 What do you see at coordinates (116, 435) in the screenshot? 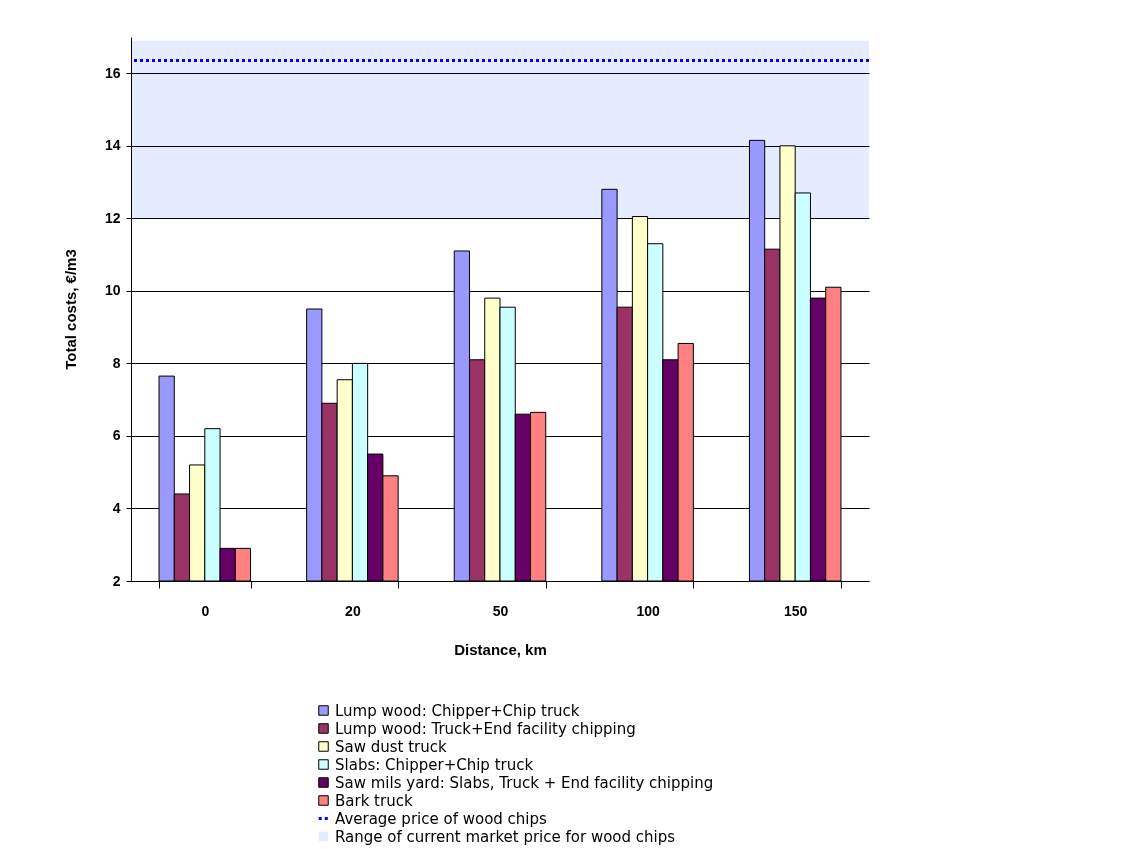
I see `y-tick-label: 6` at bounding box center [116, 435].